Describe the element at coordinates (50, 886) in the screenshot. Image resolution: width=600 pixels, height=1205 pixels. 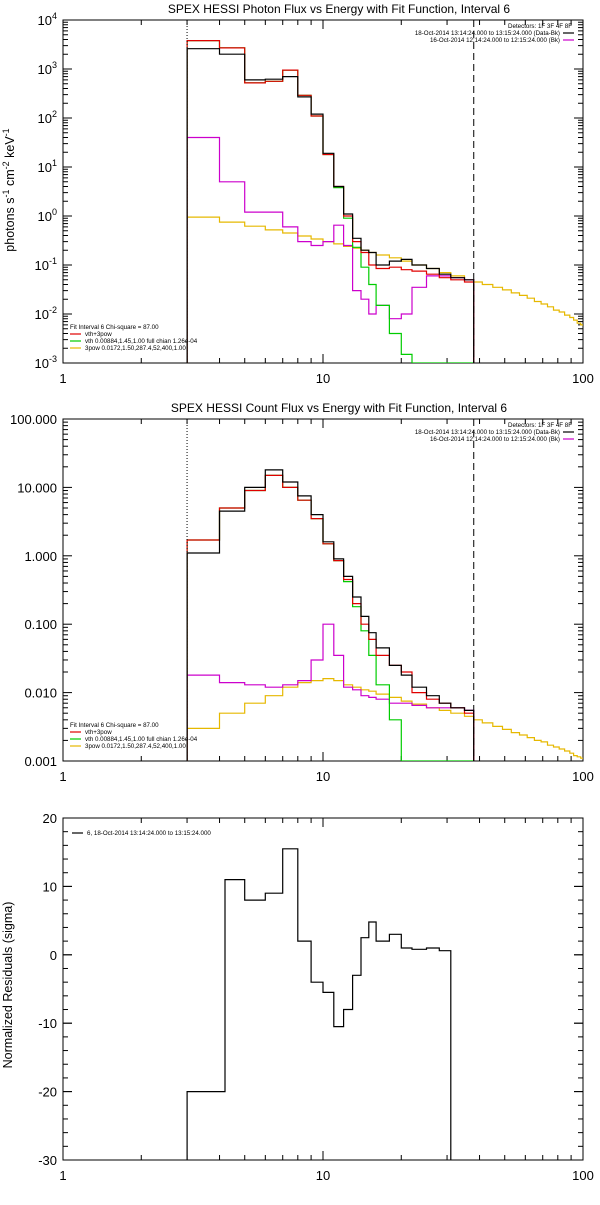
I see `y-tick-label: 10` at that location.